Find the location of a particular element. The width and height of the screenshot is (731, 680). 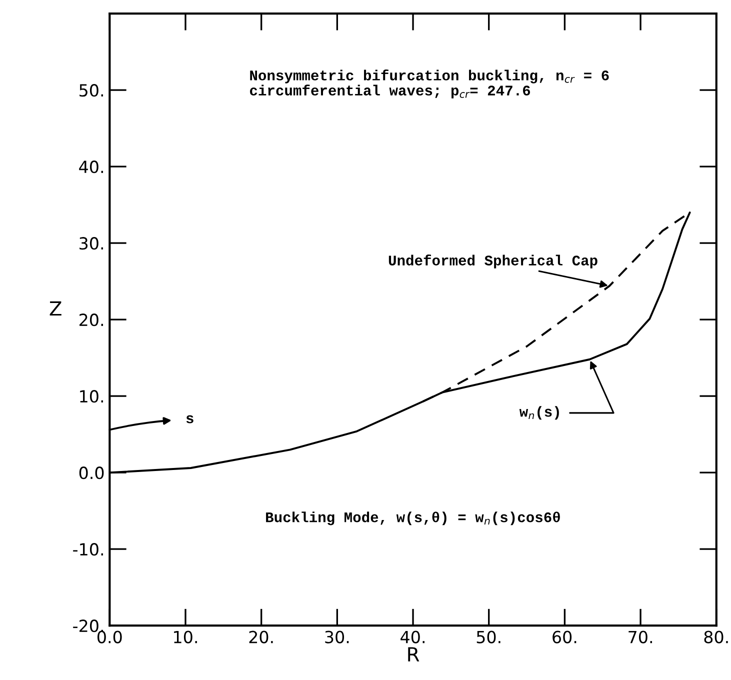

y-tick-label: 30. is located at coordinates (91, 243).